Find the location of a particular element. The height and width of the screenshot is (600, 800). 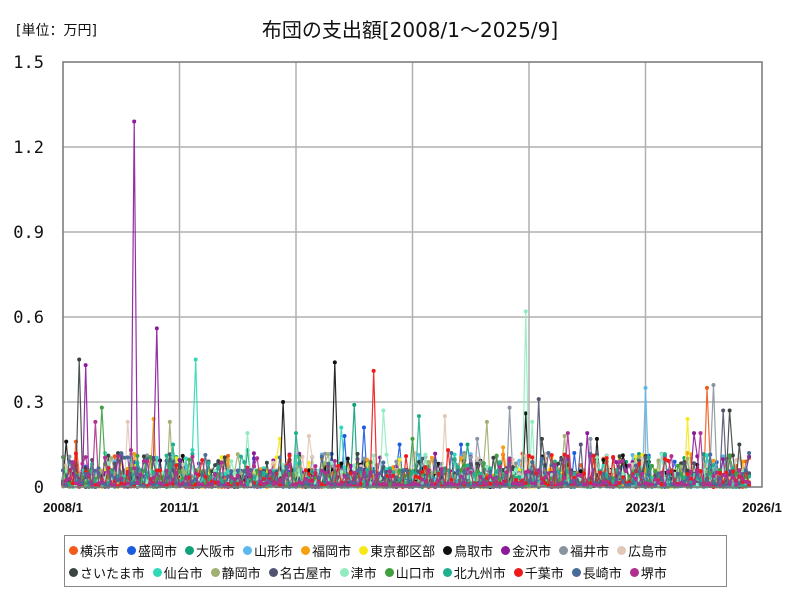

legend-label: 静岡市 is located at coordinates (241, 574).